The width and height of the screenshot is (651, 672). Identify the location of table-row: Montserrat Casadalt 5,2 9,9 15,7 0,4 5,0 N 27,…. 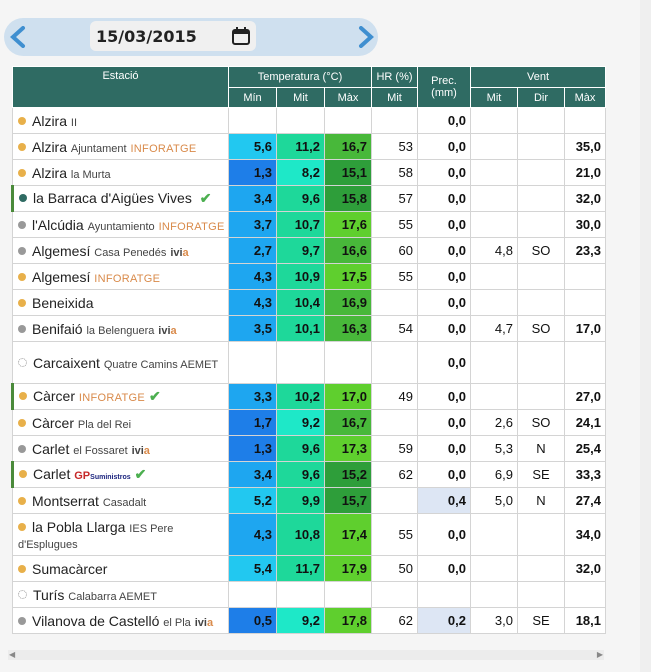
(309, 500).